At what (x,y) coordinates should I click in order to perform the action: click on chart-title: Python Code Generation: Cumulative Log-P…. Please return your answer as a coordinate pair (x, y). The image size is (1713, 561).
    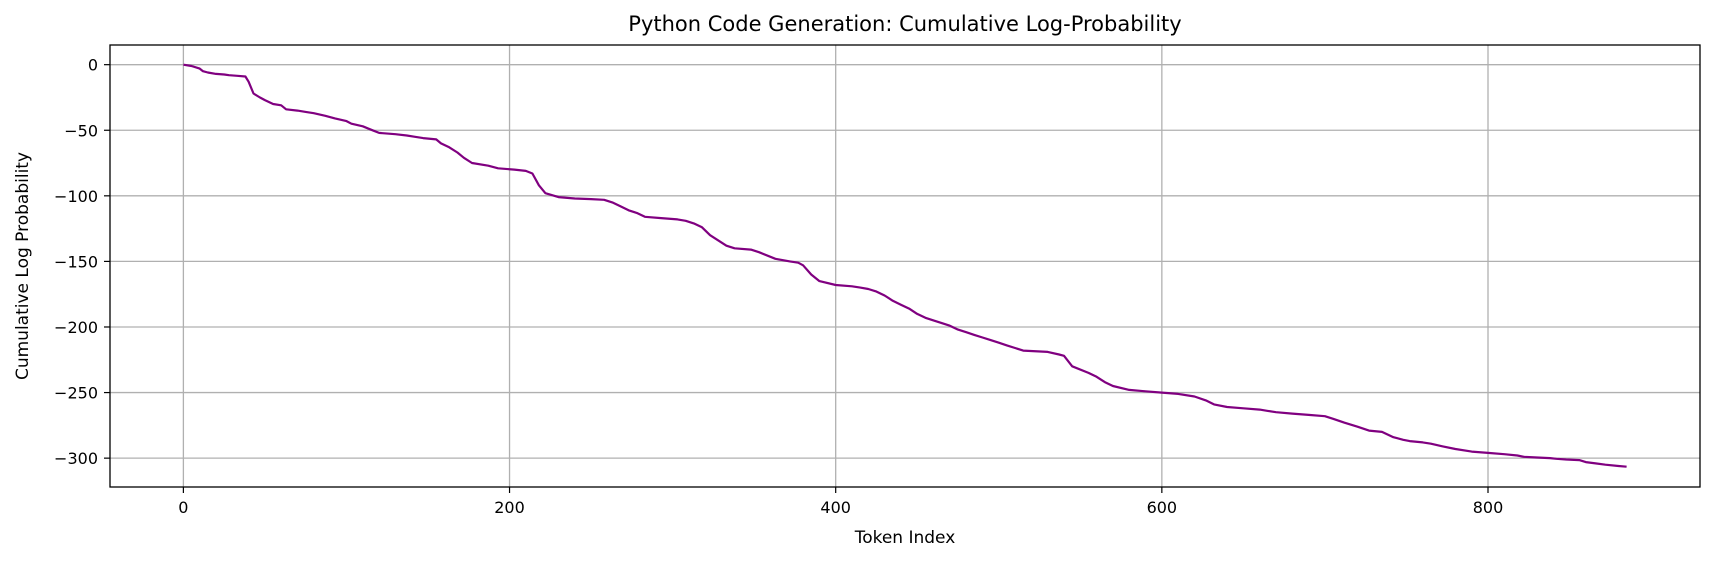
    Looking at the image, I should click on (904, 24).